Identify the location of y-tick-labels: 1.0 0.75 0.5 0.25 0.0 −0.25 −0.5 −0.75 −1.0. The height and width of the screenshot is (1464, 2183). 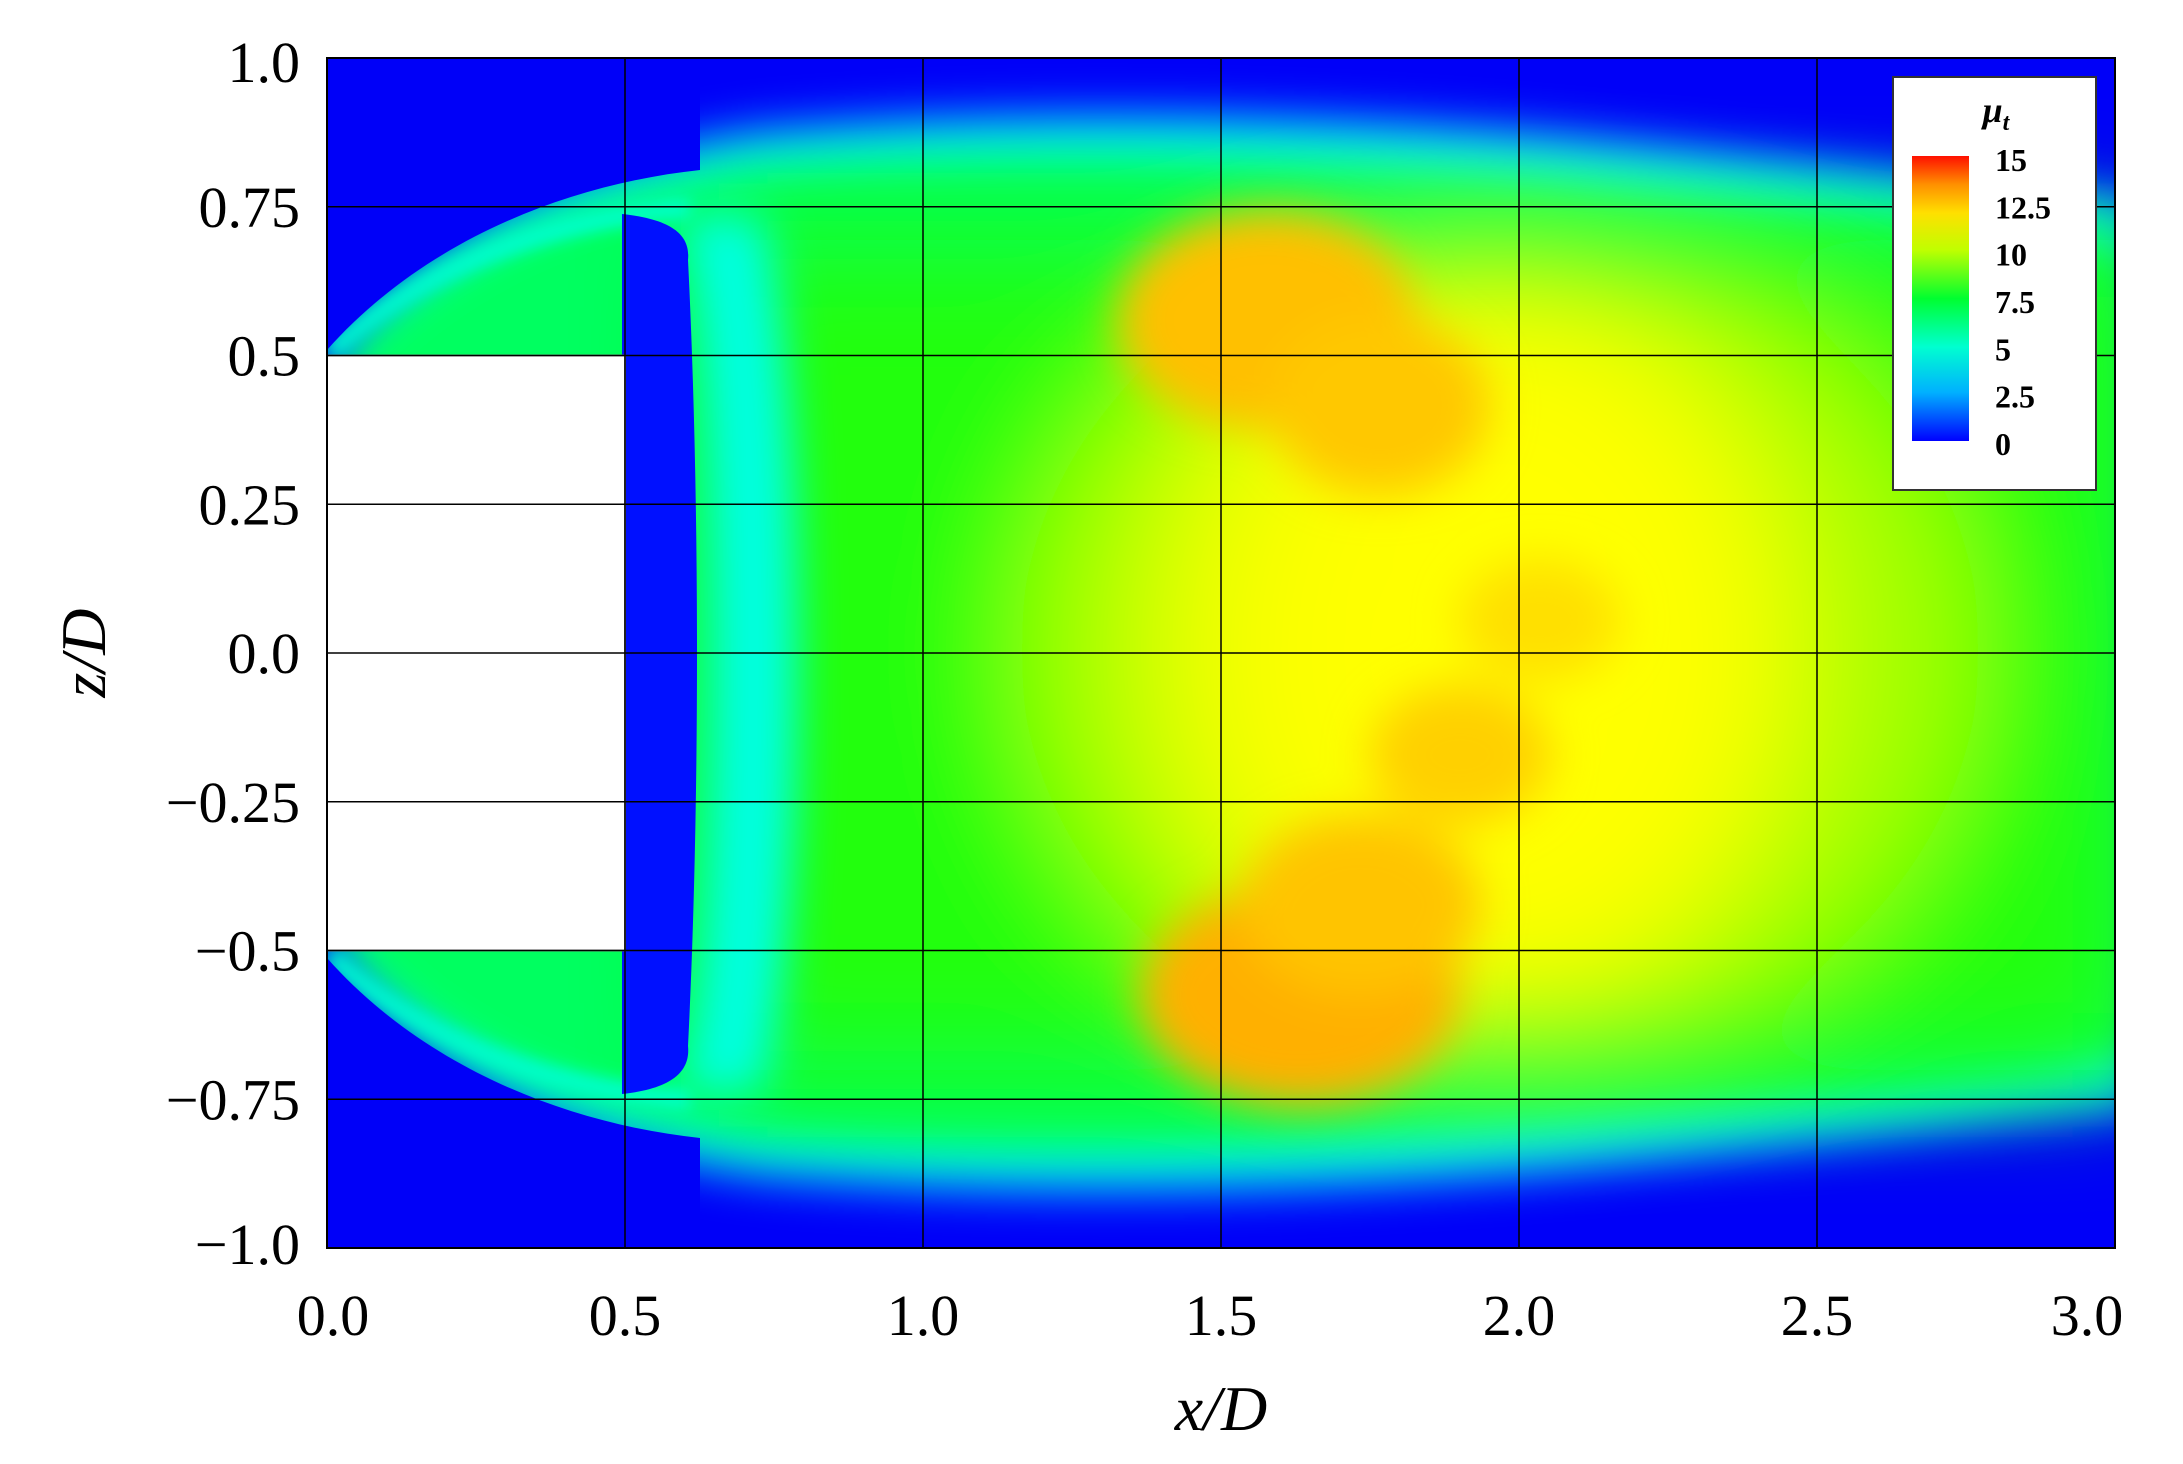
(233, 653).